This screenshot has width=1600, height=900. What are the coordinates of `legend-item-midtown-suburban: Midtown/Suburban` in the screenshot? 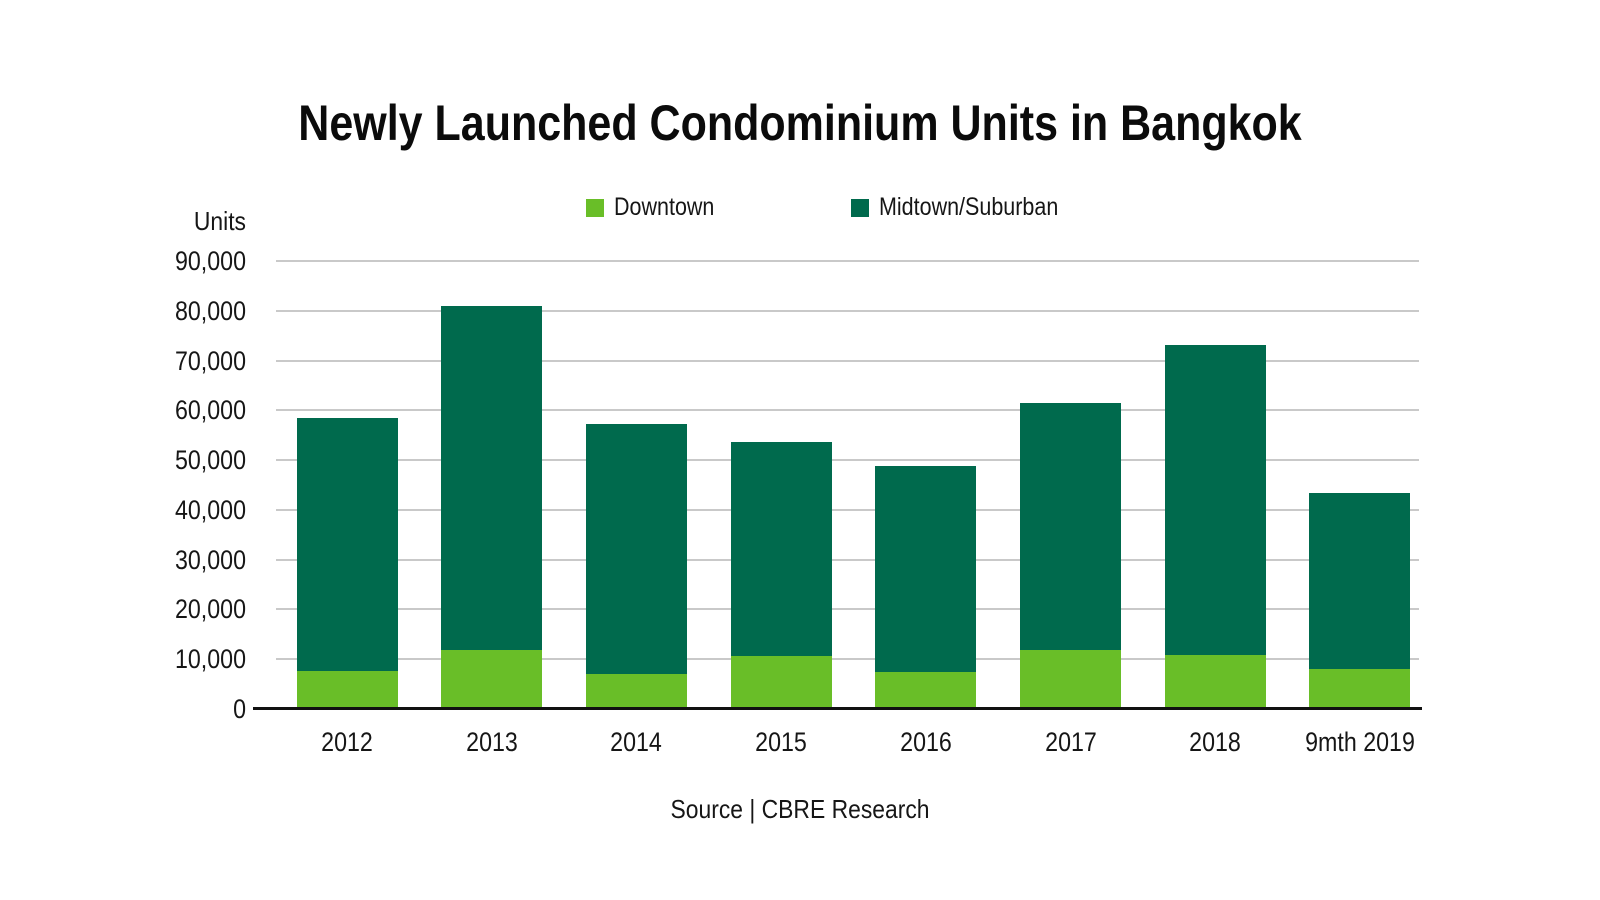 It's located at (969, 207).